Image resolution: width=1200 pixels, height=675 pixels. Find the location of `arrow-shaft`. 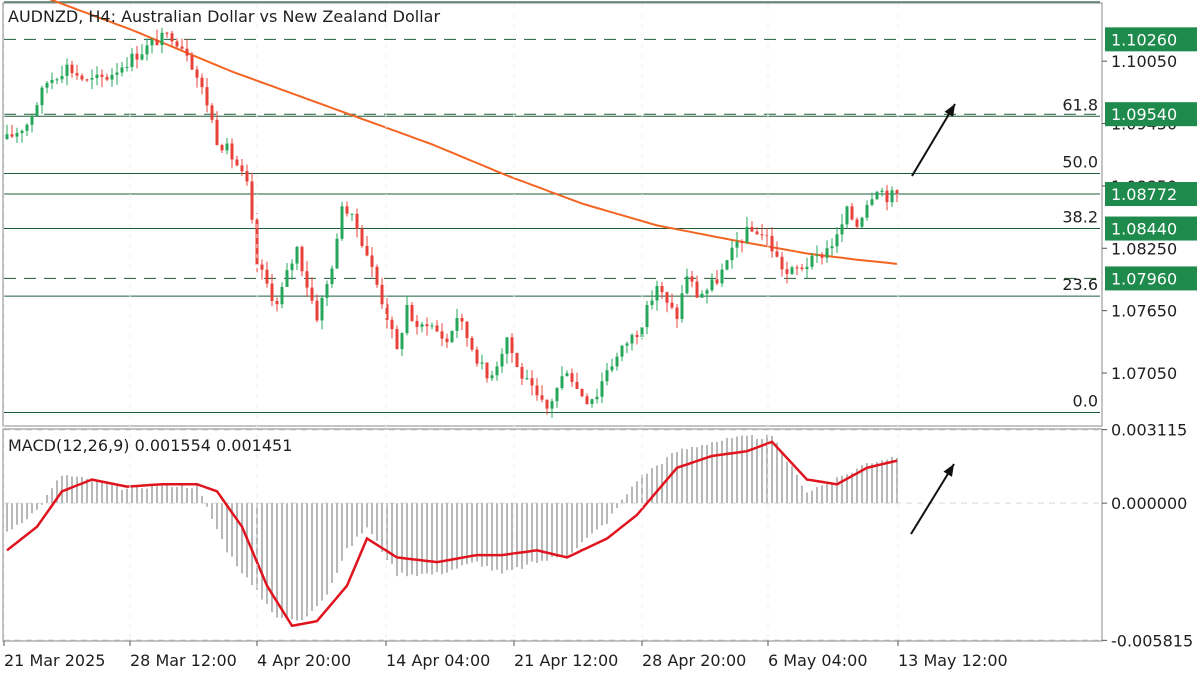

arrow-shaft is located at coordinates (933, 140).